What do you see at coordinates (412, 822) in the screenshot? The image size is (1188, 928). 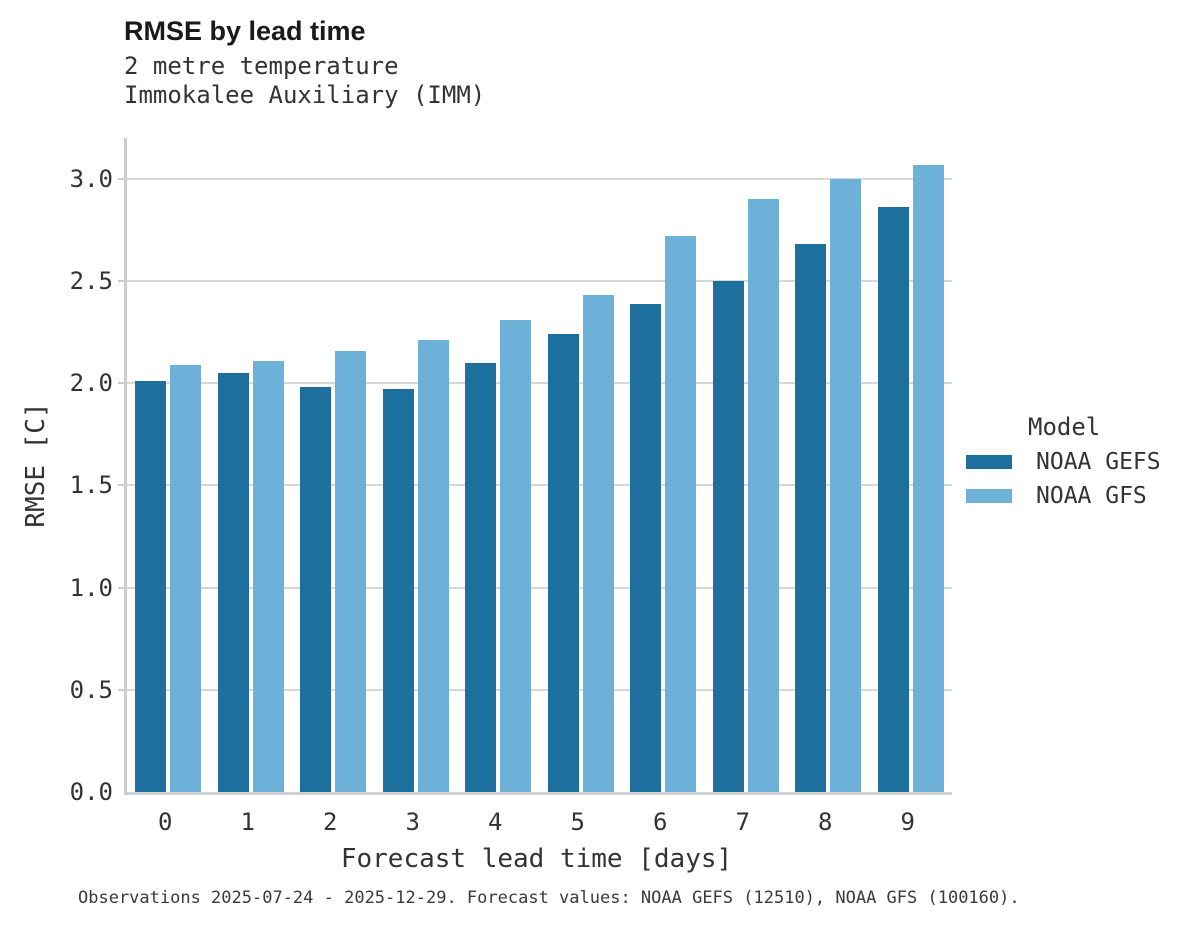 I see `x-tick-label: 3` at bounding box center [412, 822].